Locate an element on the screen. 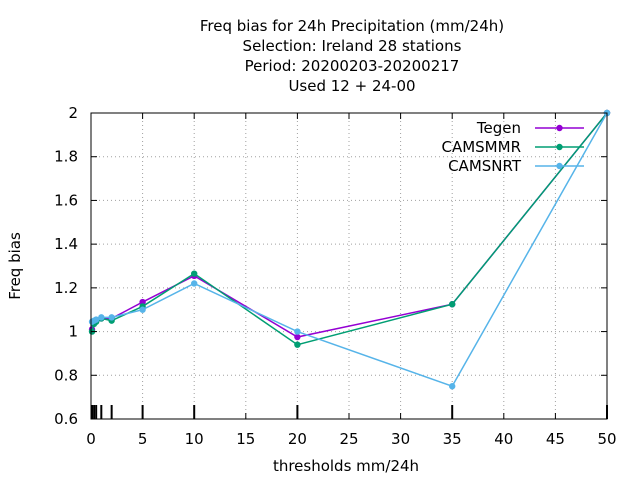 This screenshot has height=480, width=640. x-tick-label: 25 is located at coordinates (348, 439).